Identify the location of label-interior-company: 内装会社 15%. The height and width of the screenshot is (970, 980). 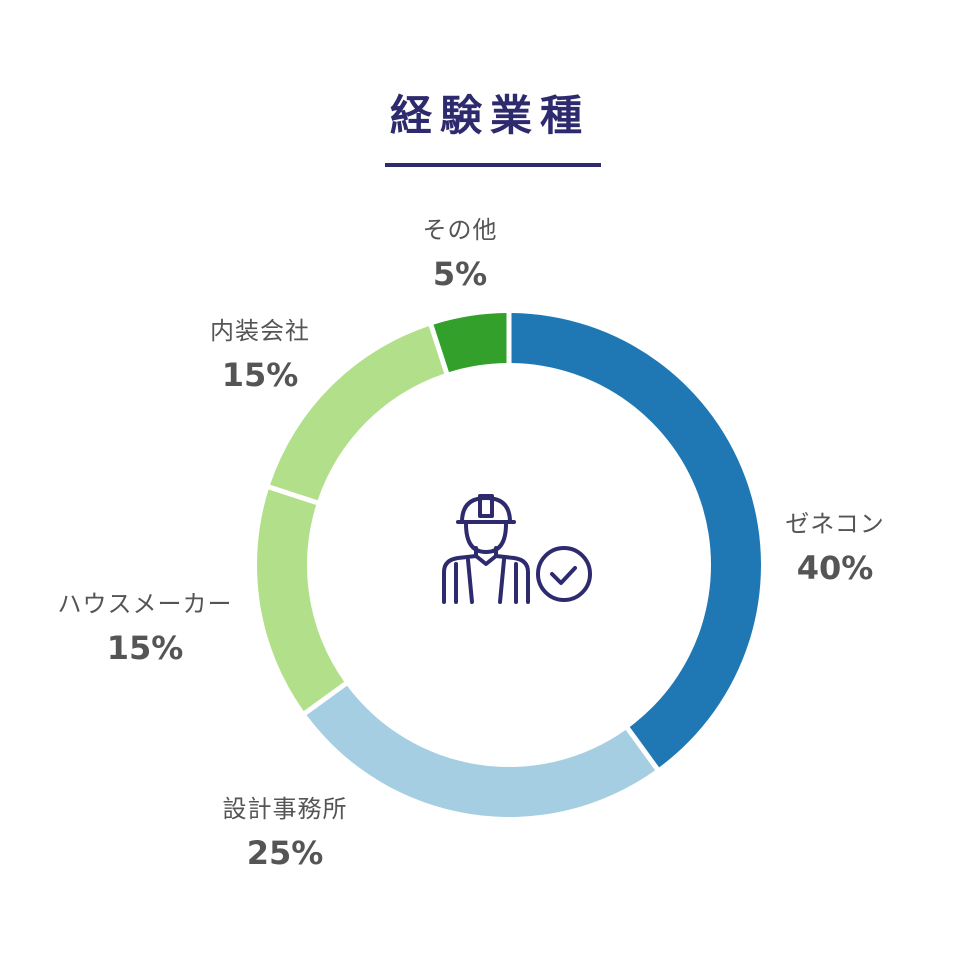
(260, 356).